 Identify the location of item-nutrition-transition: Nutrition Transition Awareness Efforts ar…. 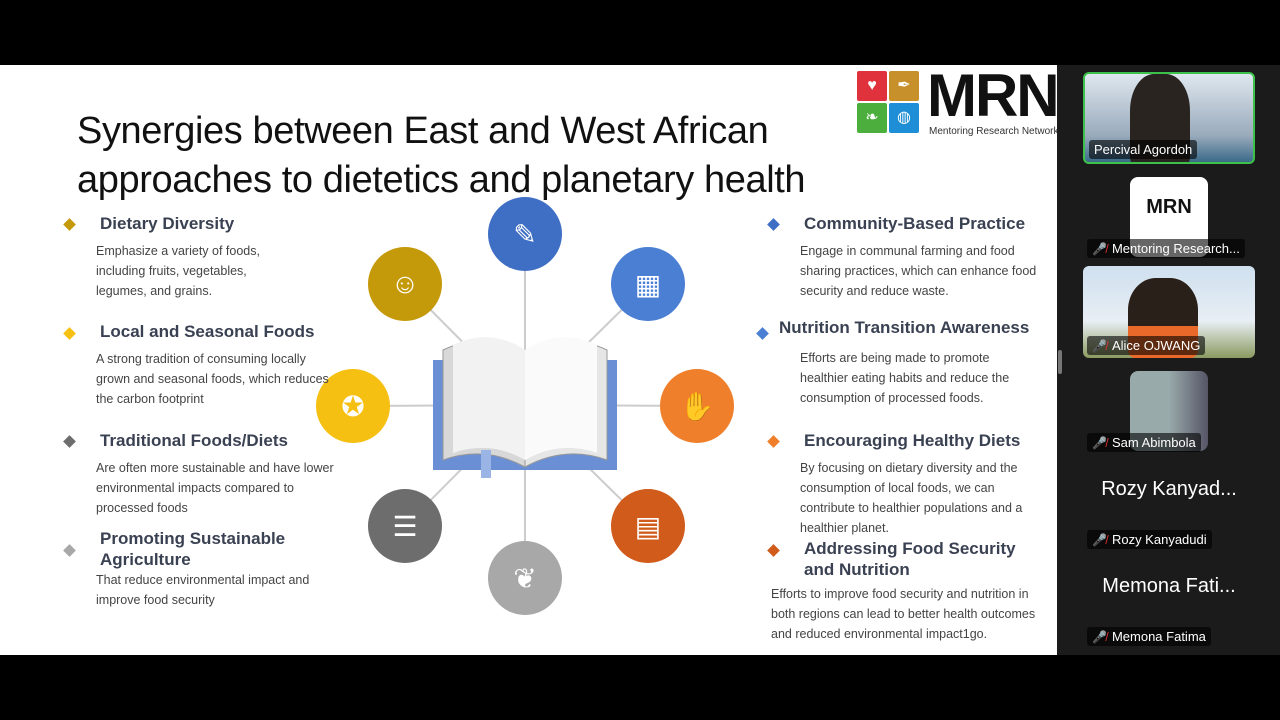
(904, 361).